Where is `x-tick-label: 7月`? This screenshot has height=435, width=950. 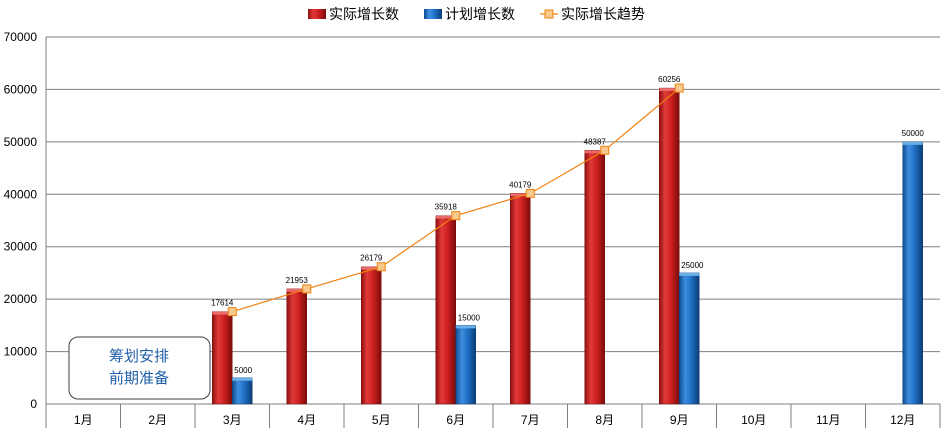 x-tick-label: 7月 is located at coordinates (530, 420).